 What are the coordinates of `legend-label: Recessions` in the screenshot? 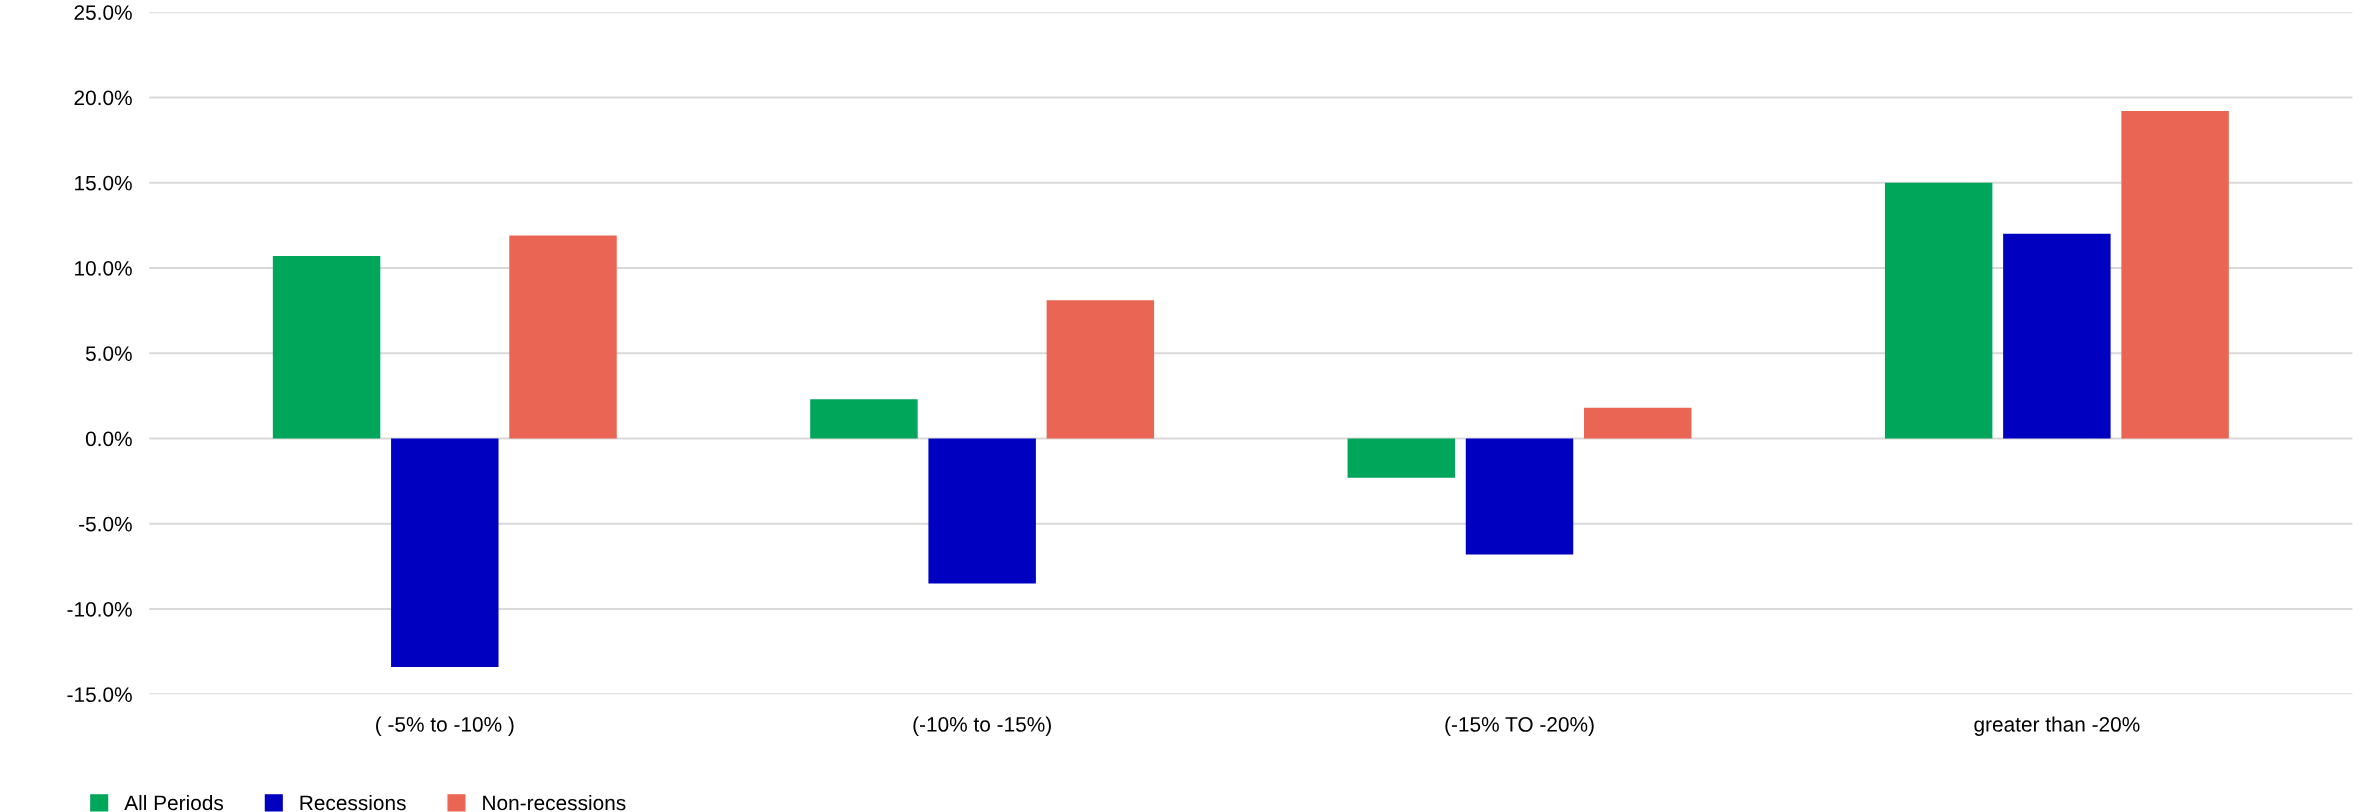 It's located at (353, 802).